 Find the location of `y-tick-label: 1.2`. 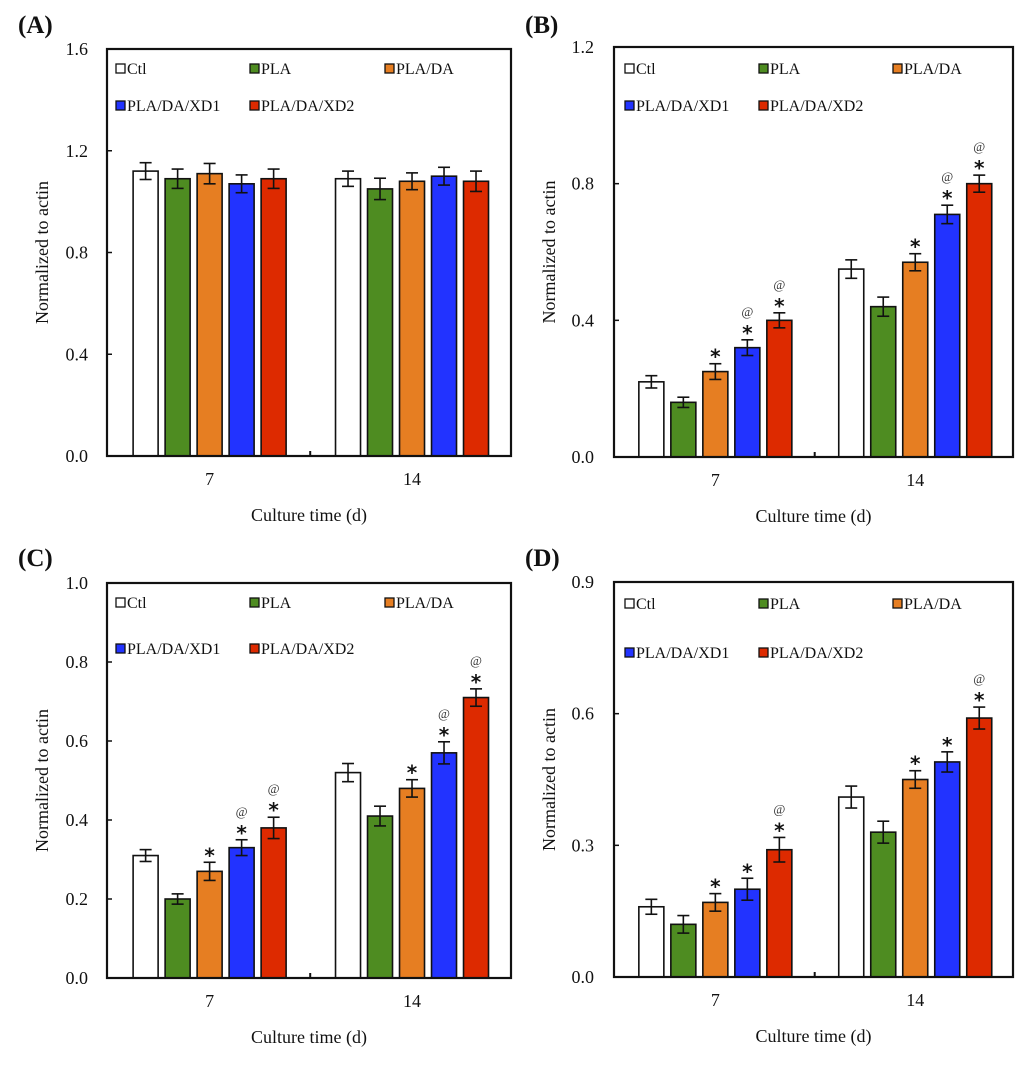

y-tick-label: 1.2 is located at coordinates (583, 47).